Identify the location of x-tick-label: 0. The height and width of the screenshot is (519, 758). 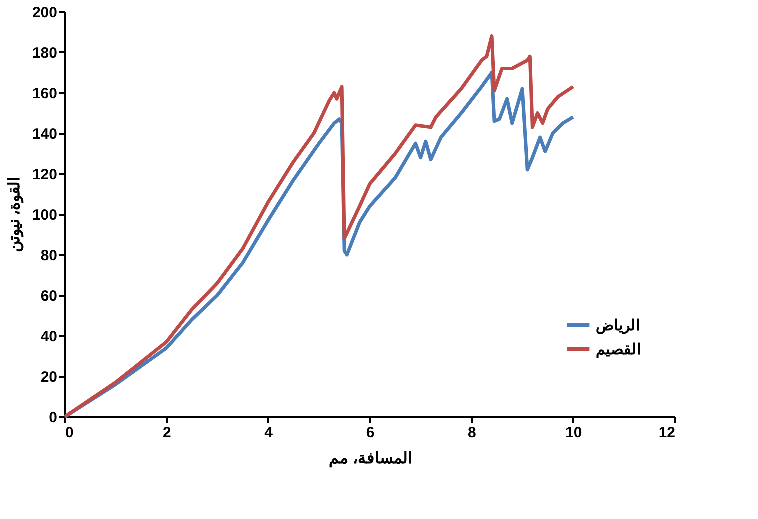
(70, 433).